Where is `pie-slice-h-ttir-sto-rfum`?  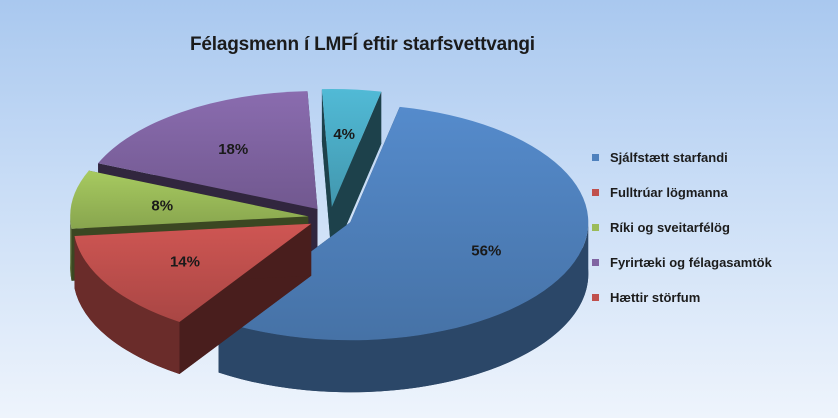 pie-slice-h-ttir-sto-rfum is located at coordinates (351, 174).